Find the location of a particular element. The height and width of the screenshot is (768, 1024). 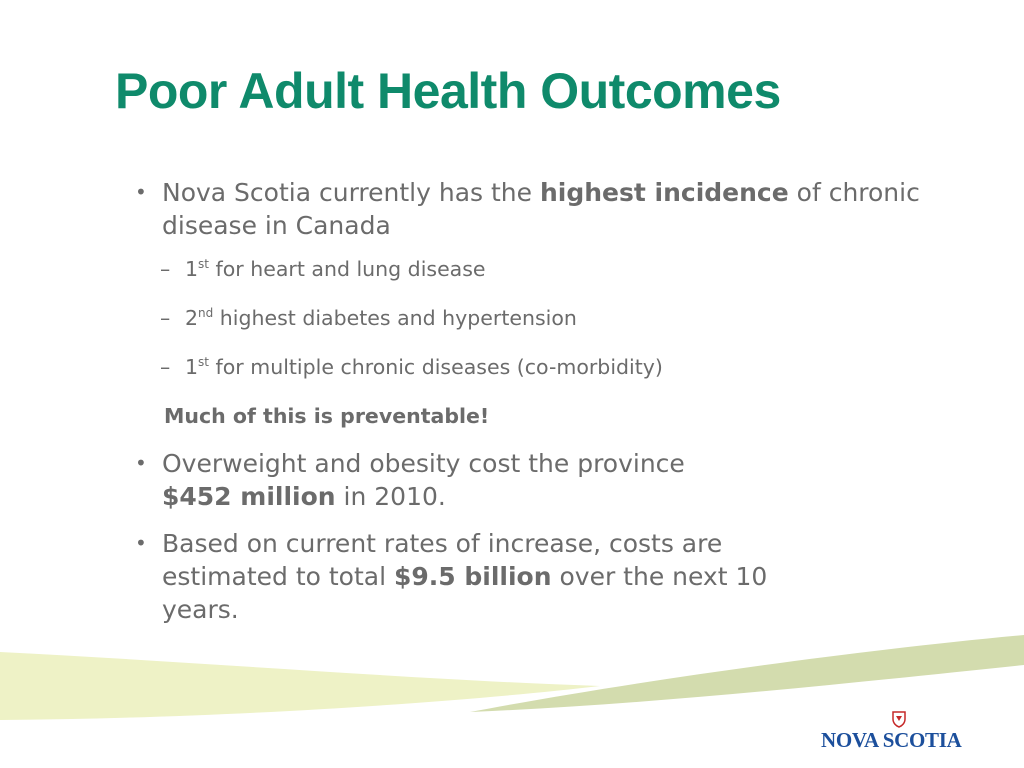

bullet-text: over the next 10 years. is located at coordinates (465, 593).